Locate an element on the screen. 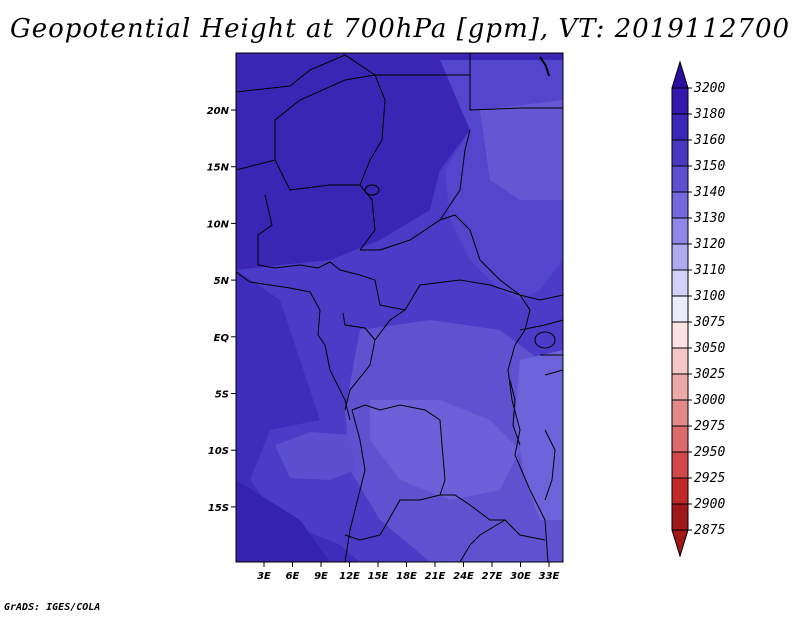 The height and width of the screenshot is (618, 800). lat-tick-label: 10N is located at coordinates (218, 224).